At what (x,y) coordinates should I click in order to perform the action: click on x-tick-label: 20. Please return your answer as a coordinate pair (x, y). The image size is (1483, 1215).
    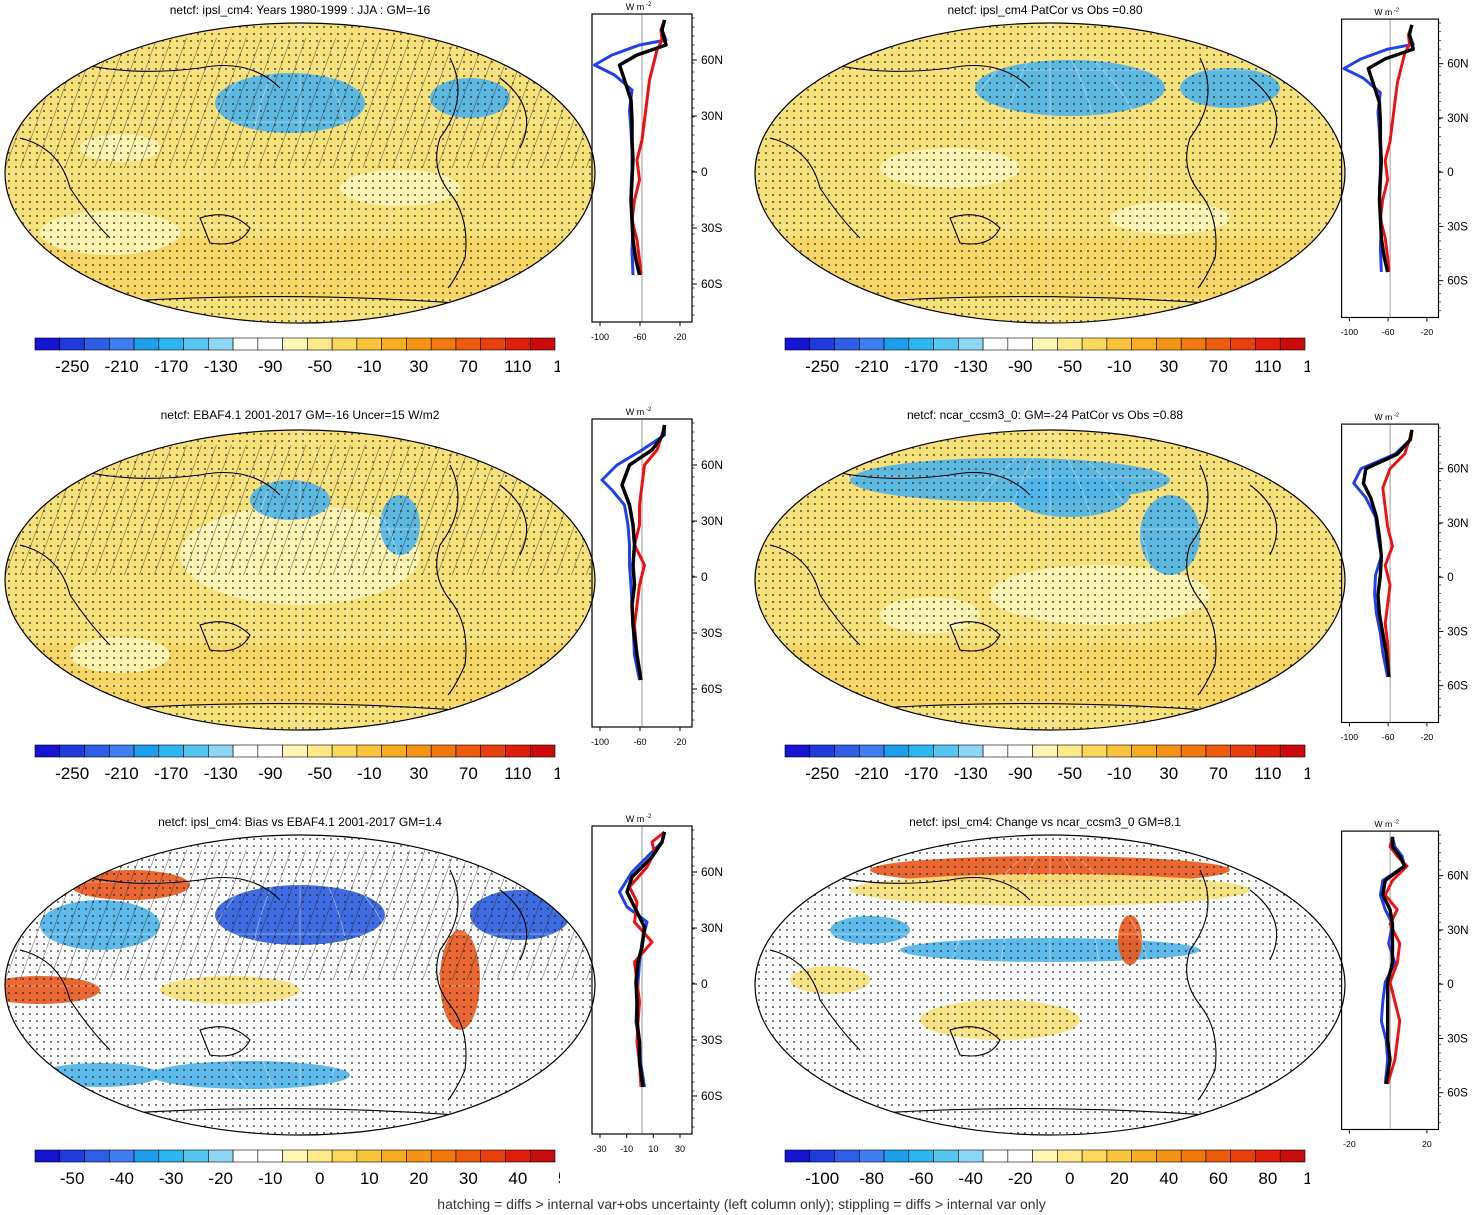
    Looking at the image, I should click on (1427, 1144).